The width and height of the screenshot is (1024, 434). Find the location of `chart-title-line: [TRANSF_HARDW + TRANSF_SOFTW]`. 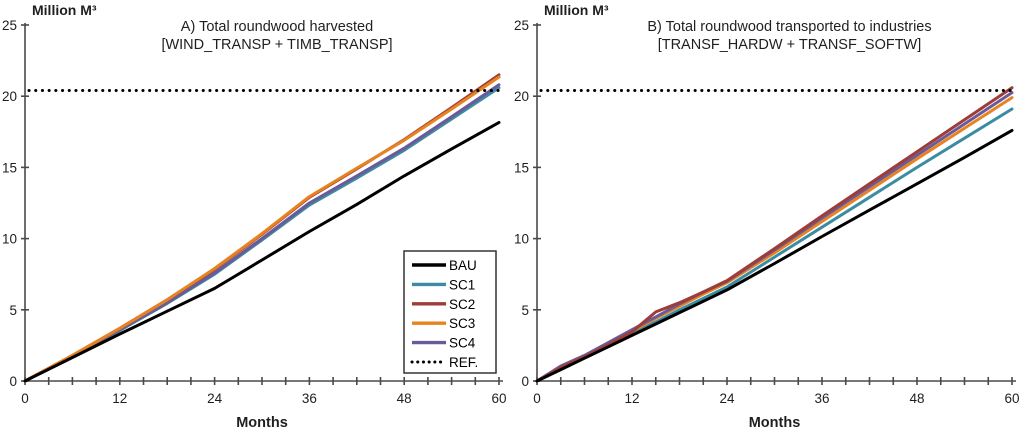

chart-title-line: [TRANSF_HARDW + TRANSF_SOFTW] is located at coordinates (790, 45).